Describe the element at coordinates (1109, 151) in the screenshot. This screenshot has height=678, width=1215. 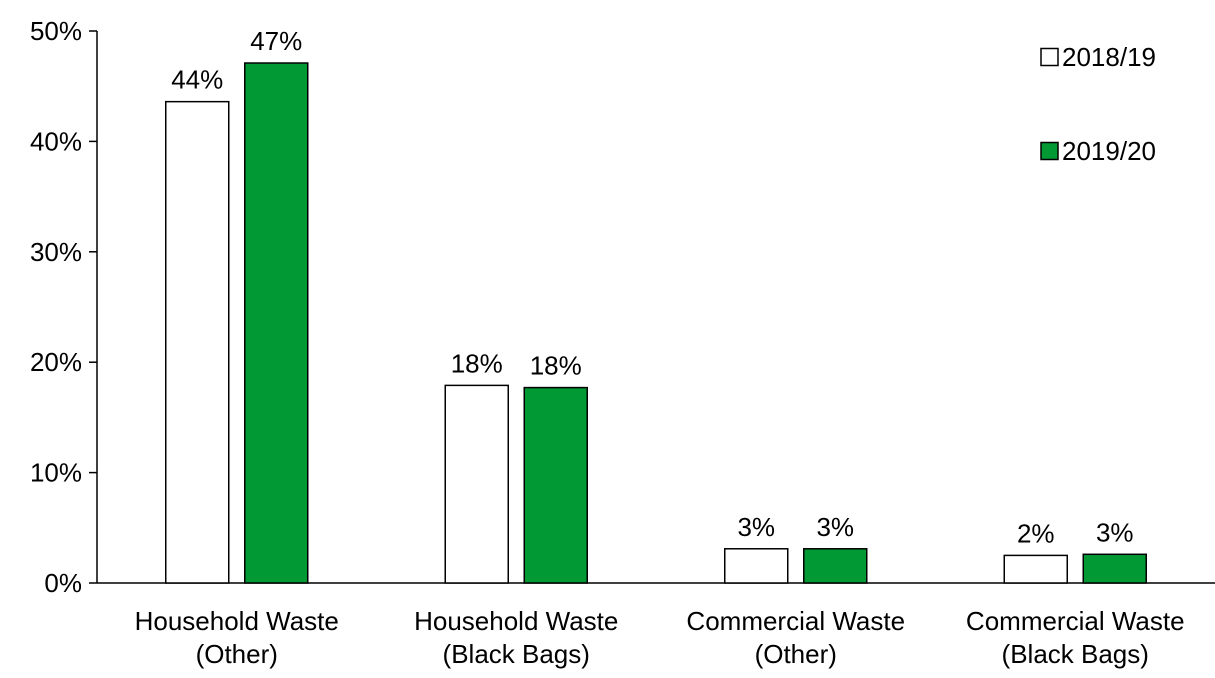
I see `legend-label: 2019/20` at that location.